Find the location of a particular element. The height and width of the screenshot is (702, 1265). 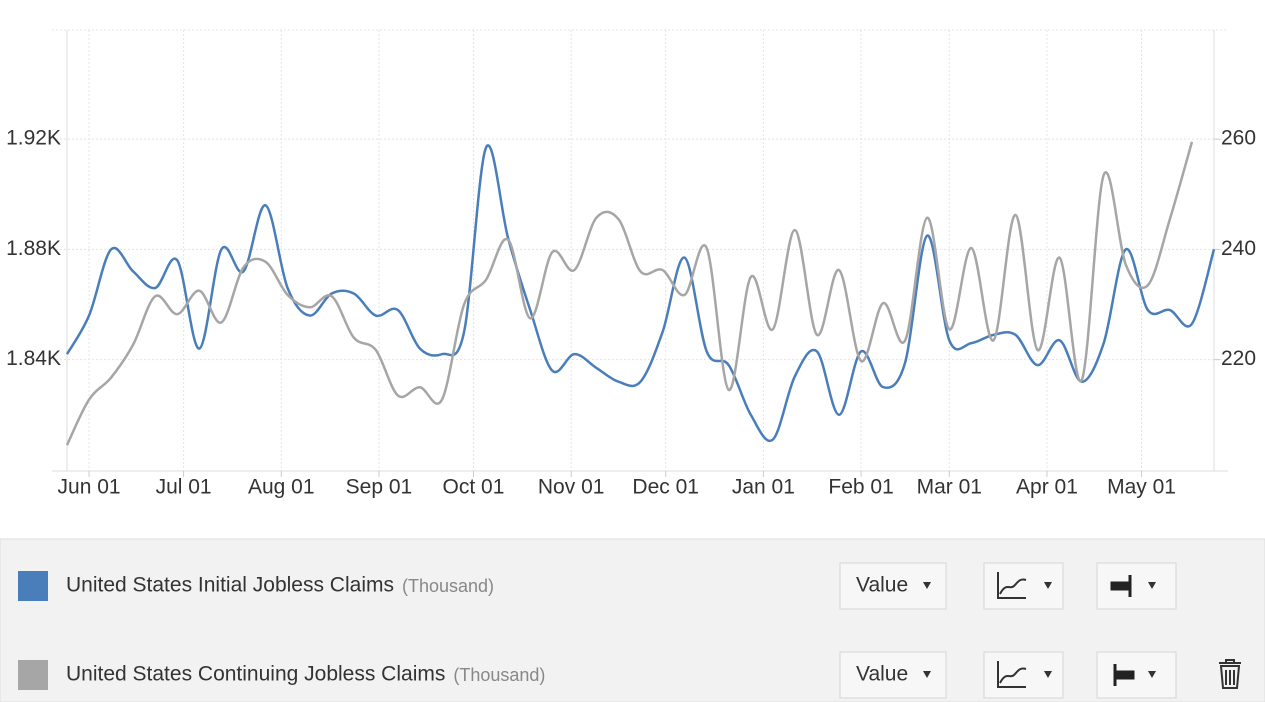

y-tick-label: 1.92K is located at coordinates (33, 138).